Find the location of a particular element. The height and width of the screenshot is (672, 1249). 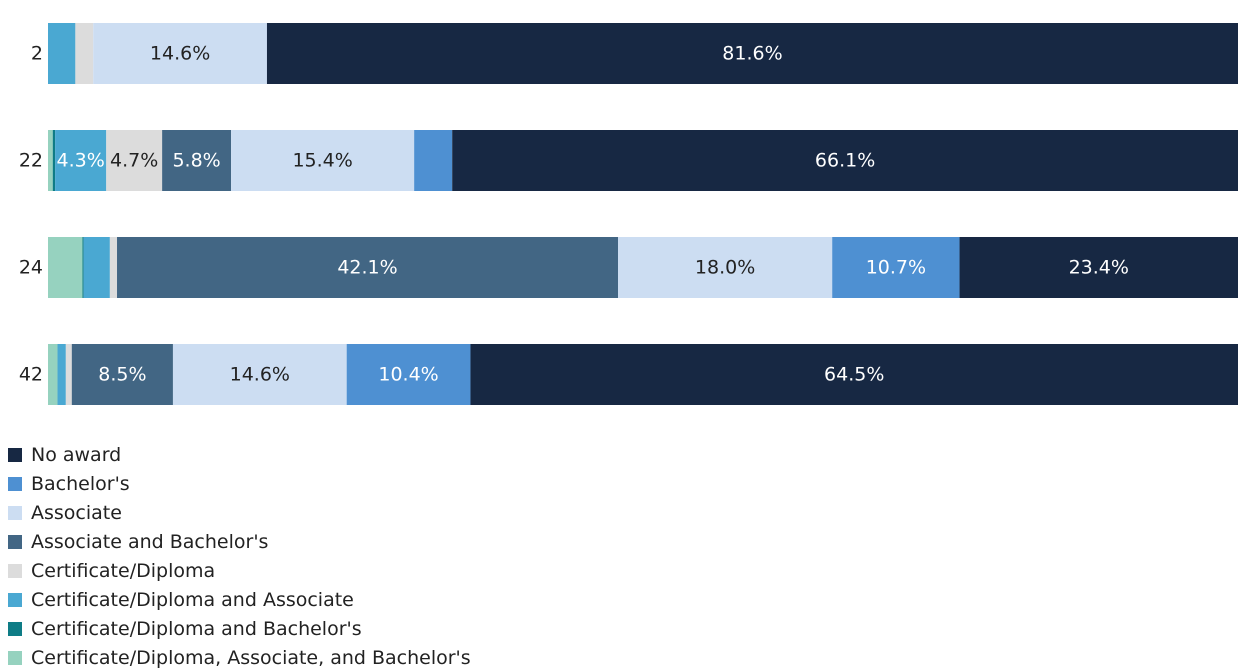

data-label: 64.5% is located at coordinates (854, 375).